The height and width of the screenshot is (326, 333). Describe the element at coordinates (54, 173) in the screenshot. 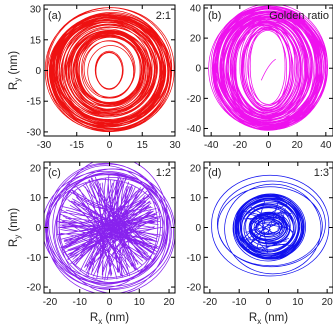

I see `panel-label: (c)` at that location.